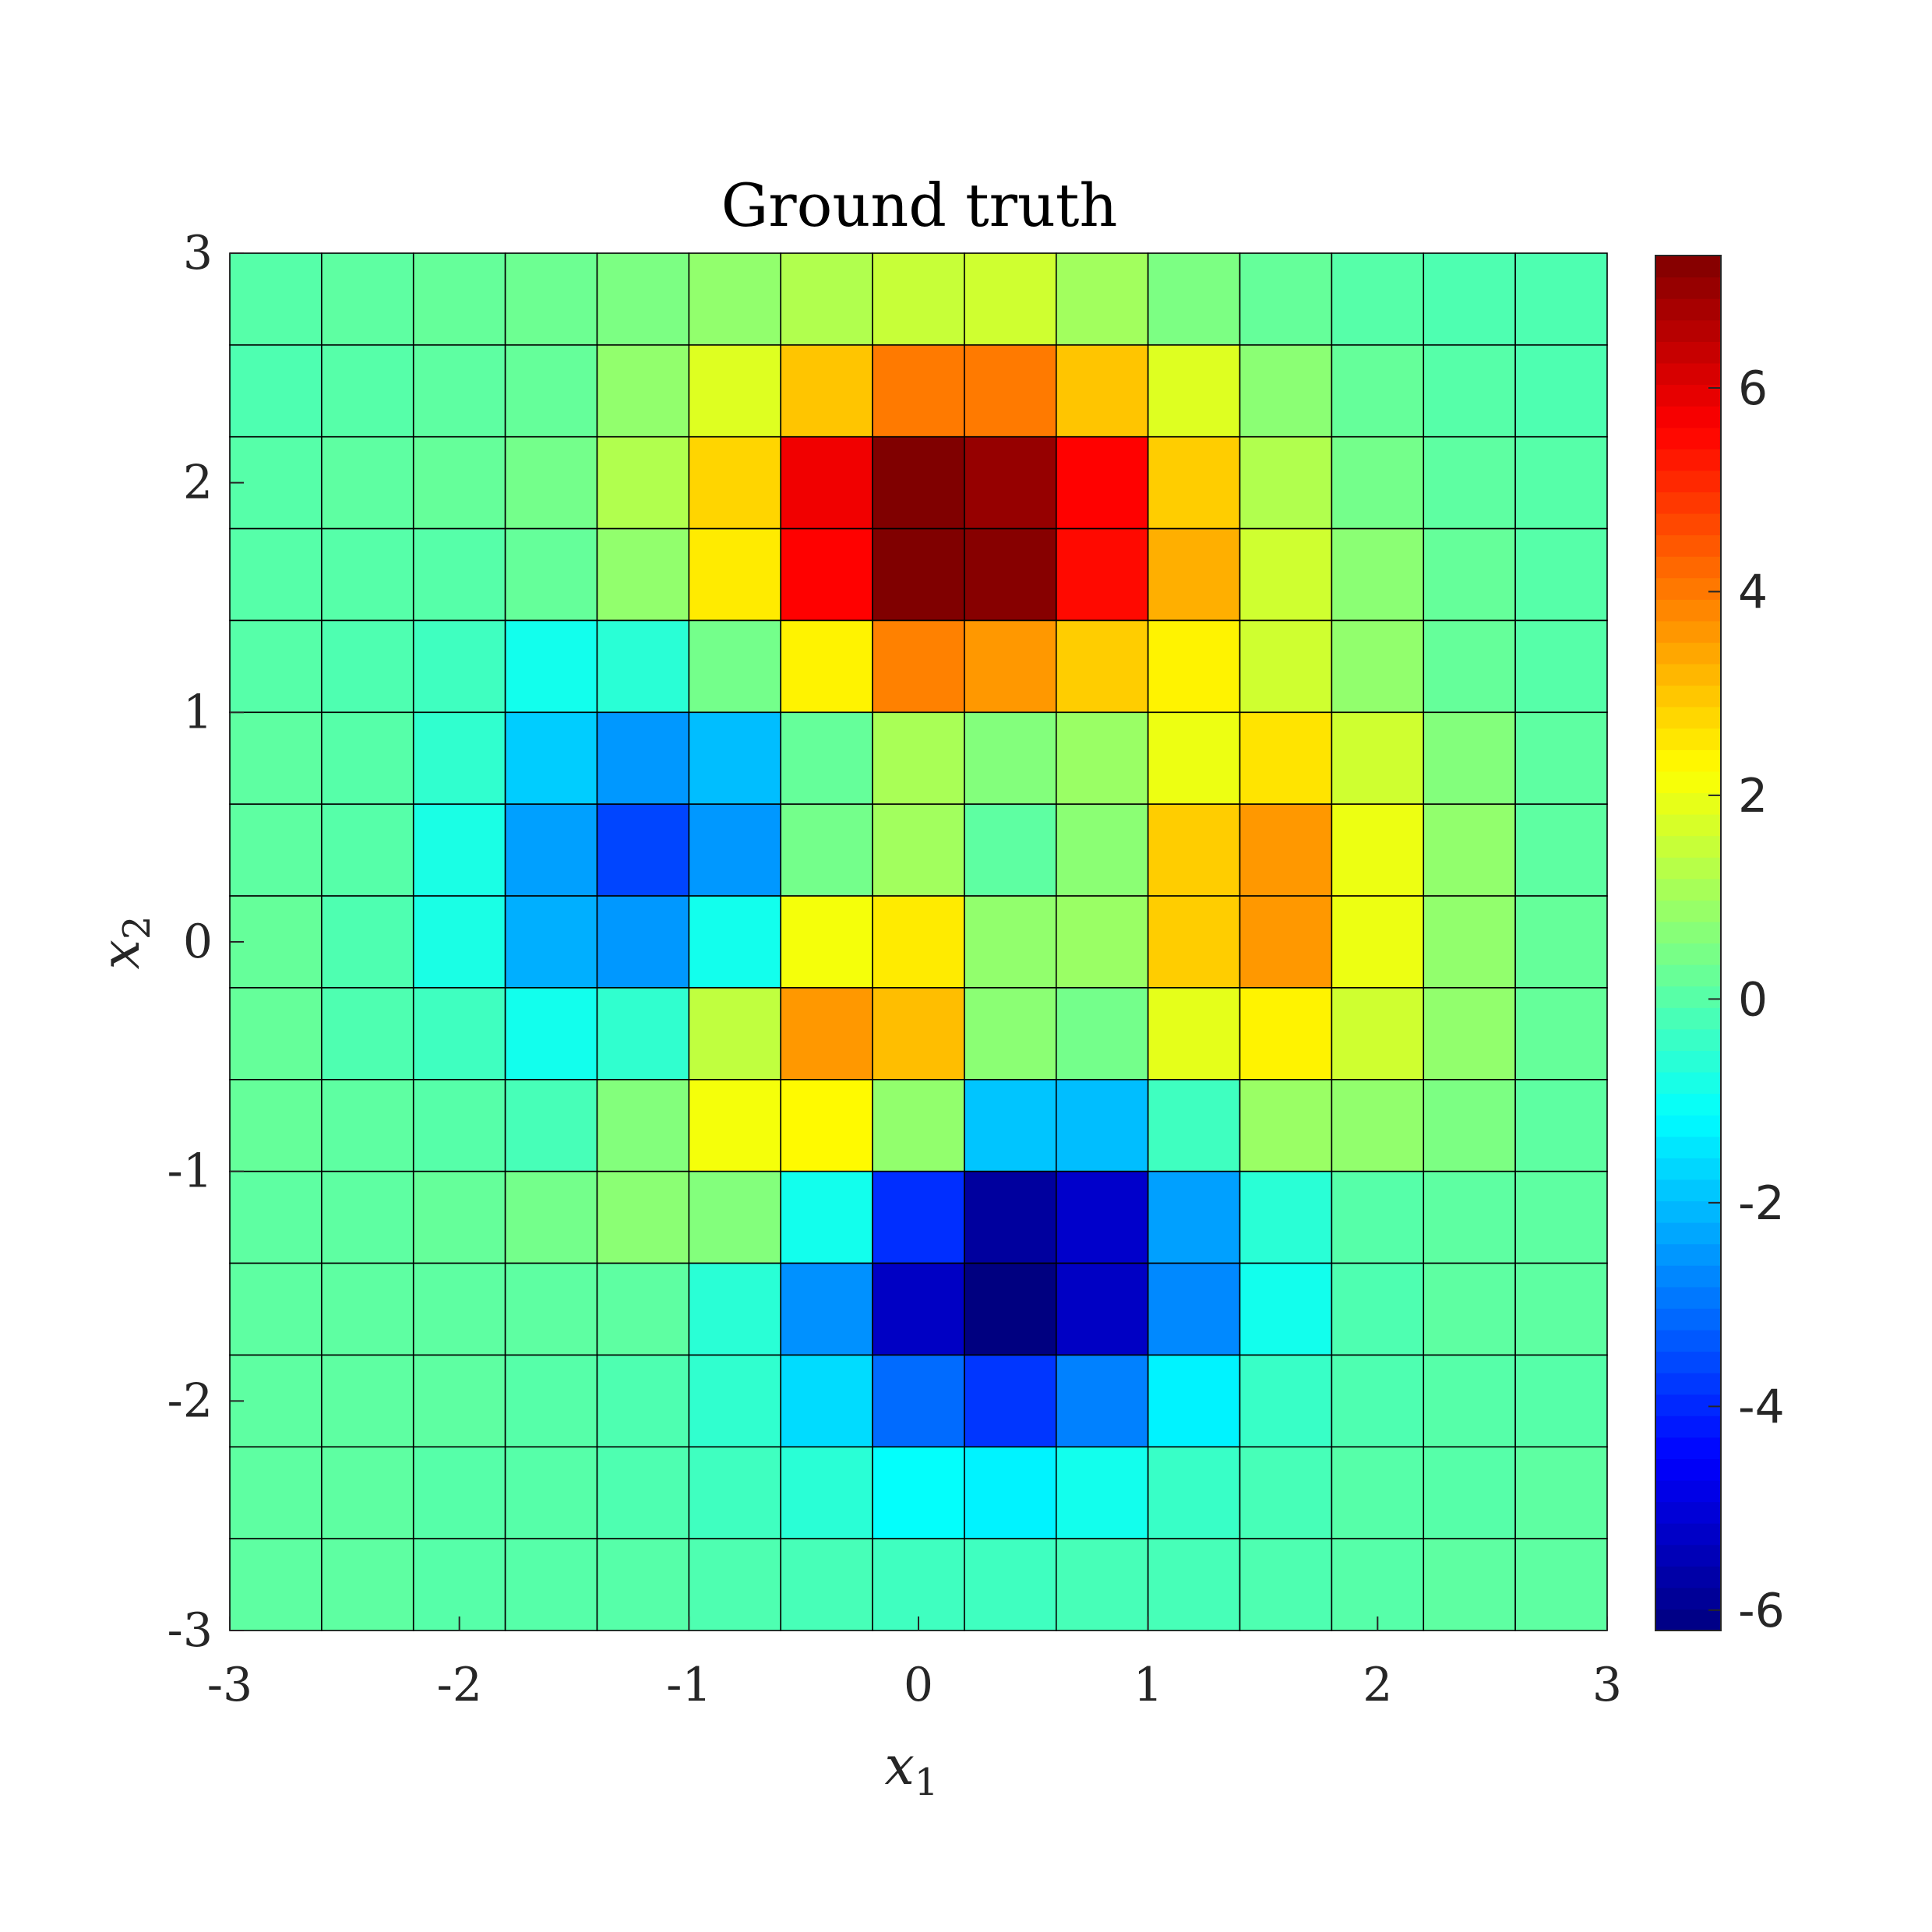 The height and width of the screenshot is (1932, 1932). Describe the element at coordinates (125, 943) in the screenshot. I see `y-axis-label: x2` at that location.